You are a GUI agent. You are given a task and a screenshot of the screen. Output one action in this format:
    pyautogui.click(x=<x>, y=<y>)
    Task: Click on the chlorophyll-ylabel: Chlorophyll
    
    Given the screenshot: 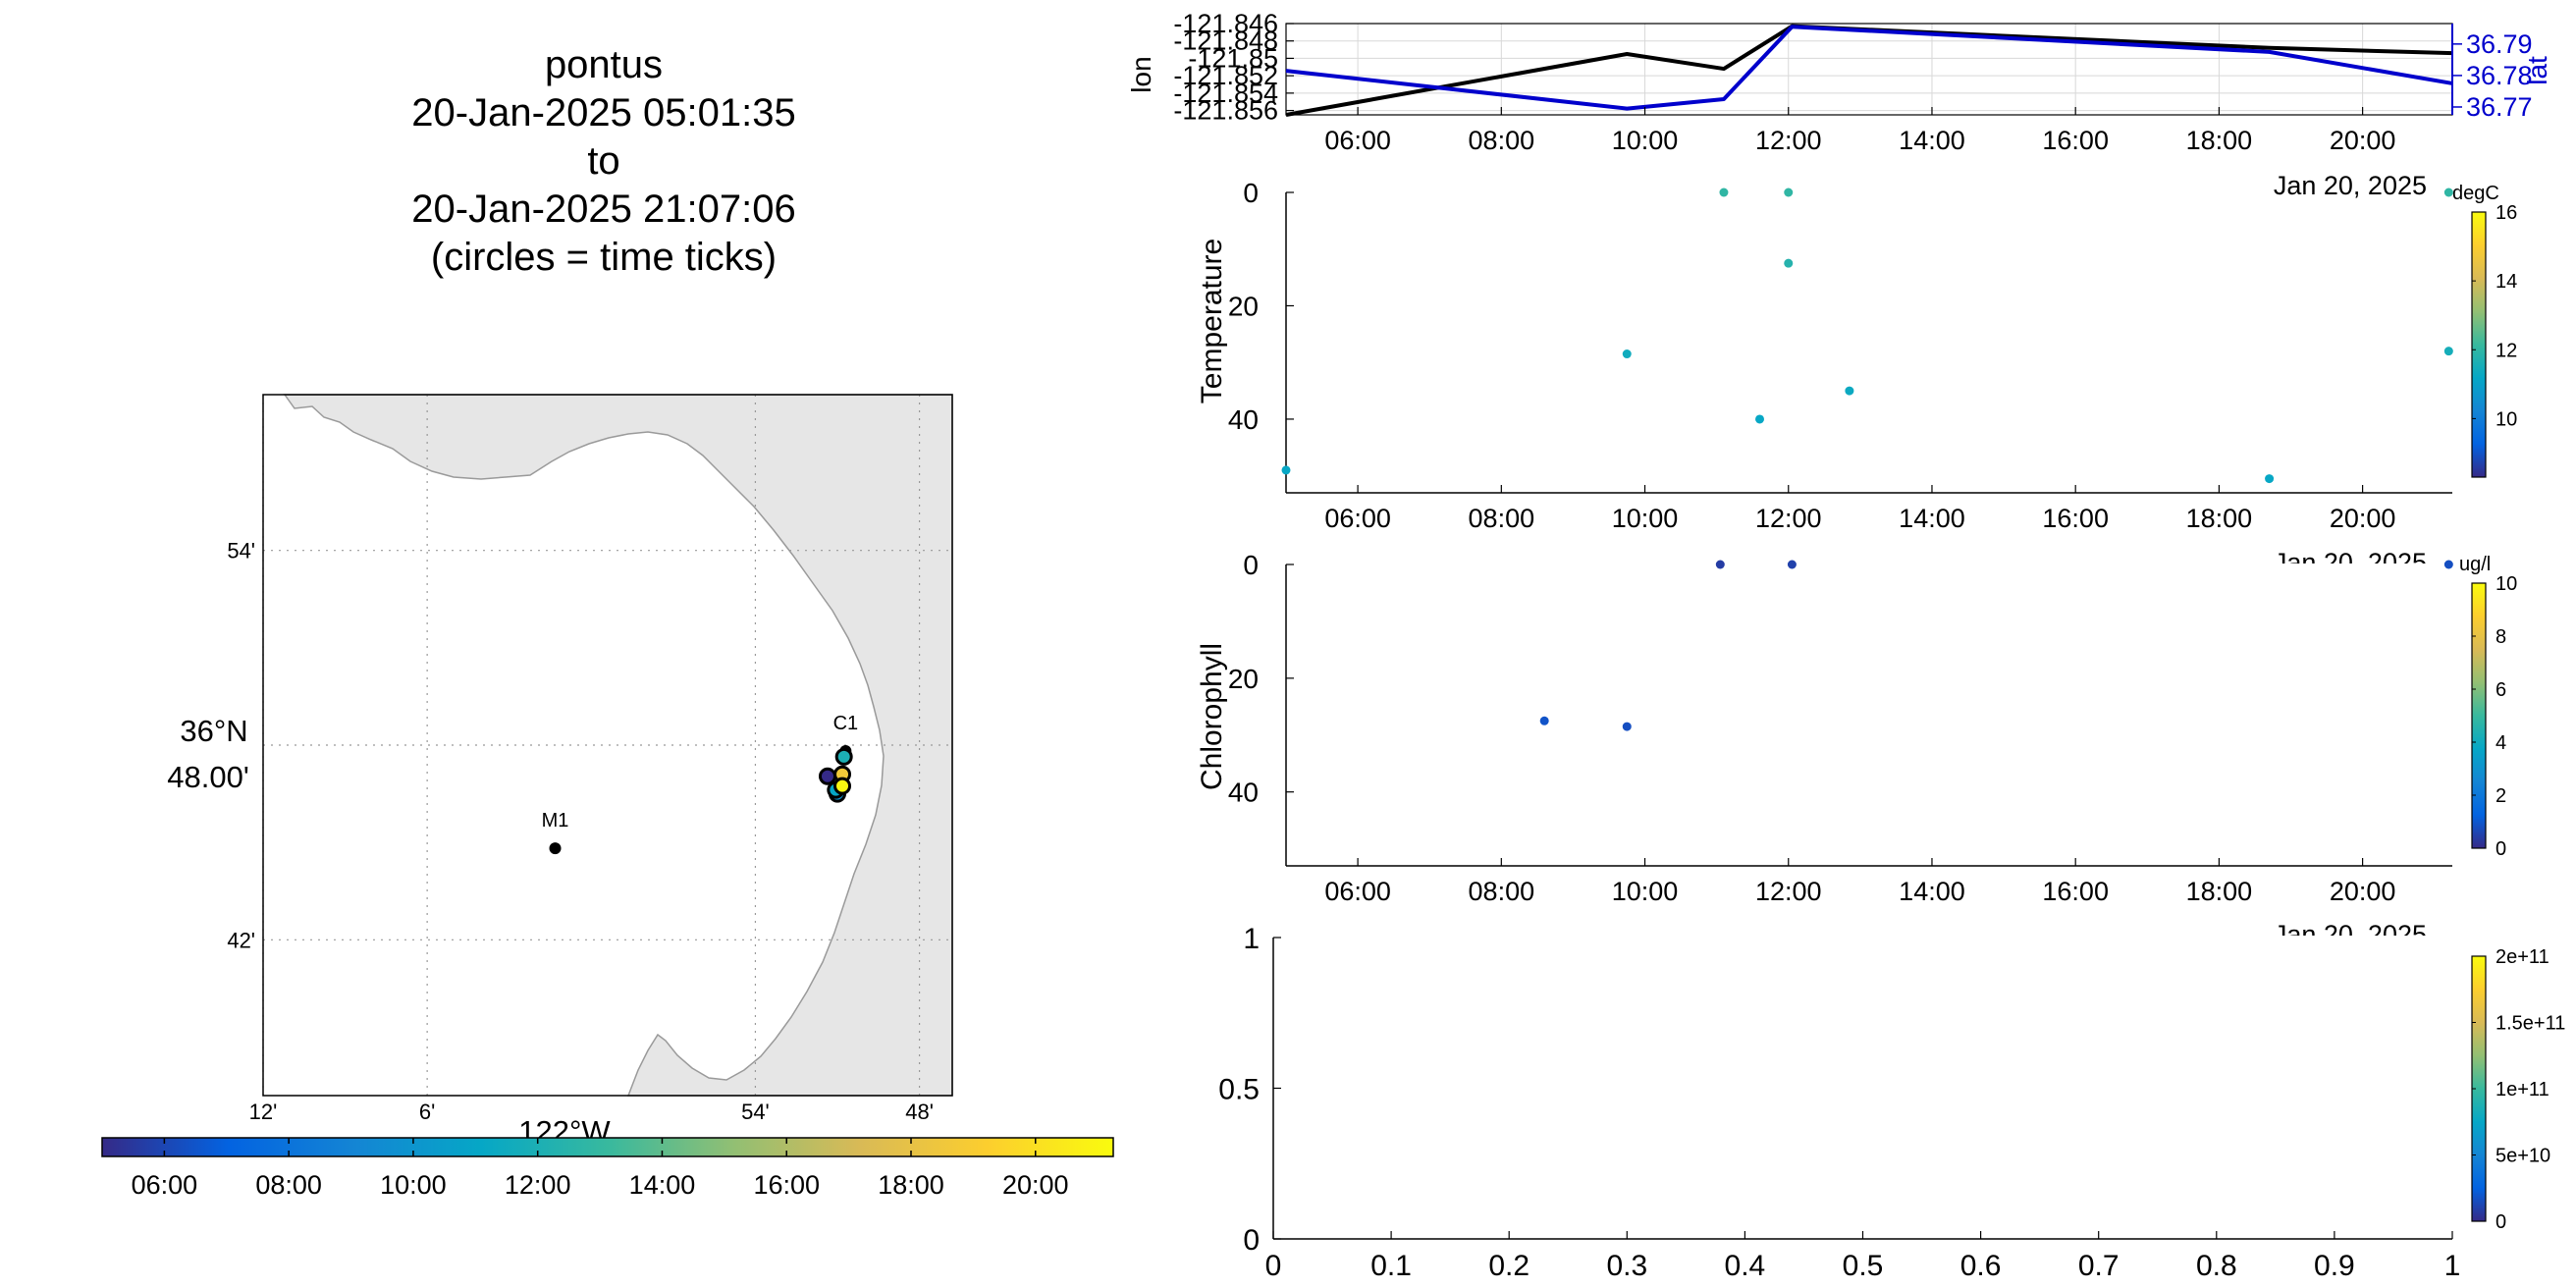 What is the action you would take?
    pyautogui.click(x=1212, y=716)
    